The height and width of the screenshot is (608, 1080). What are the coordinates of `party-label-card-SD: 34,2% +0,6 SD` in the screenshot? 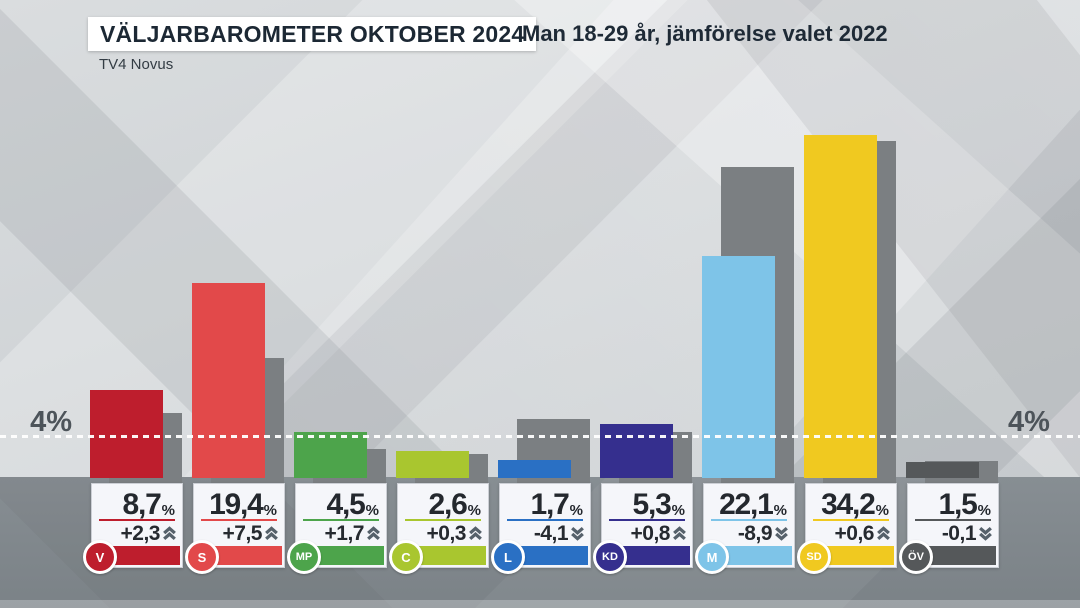 It's located at (847, 528).